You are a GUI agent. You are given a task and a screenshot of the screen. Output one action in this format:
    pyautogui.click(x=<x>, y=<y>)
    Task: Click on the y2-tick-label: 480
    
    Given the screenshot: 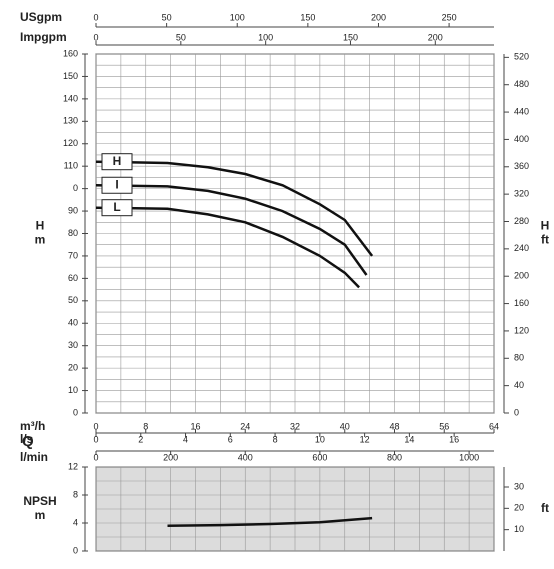 What is the action you would take?
    pyautogui.click(x=521, y=84)
    